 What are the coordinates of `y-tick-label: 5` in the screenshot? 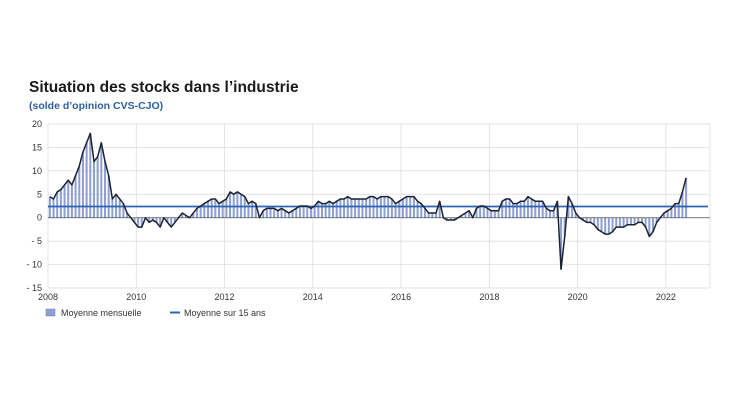 It's located at (39, 194).